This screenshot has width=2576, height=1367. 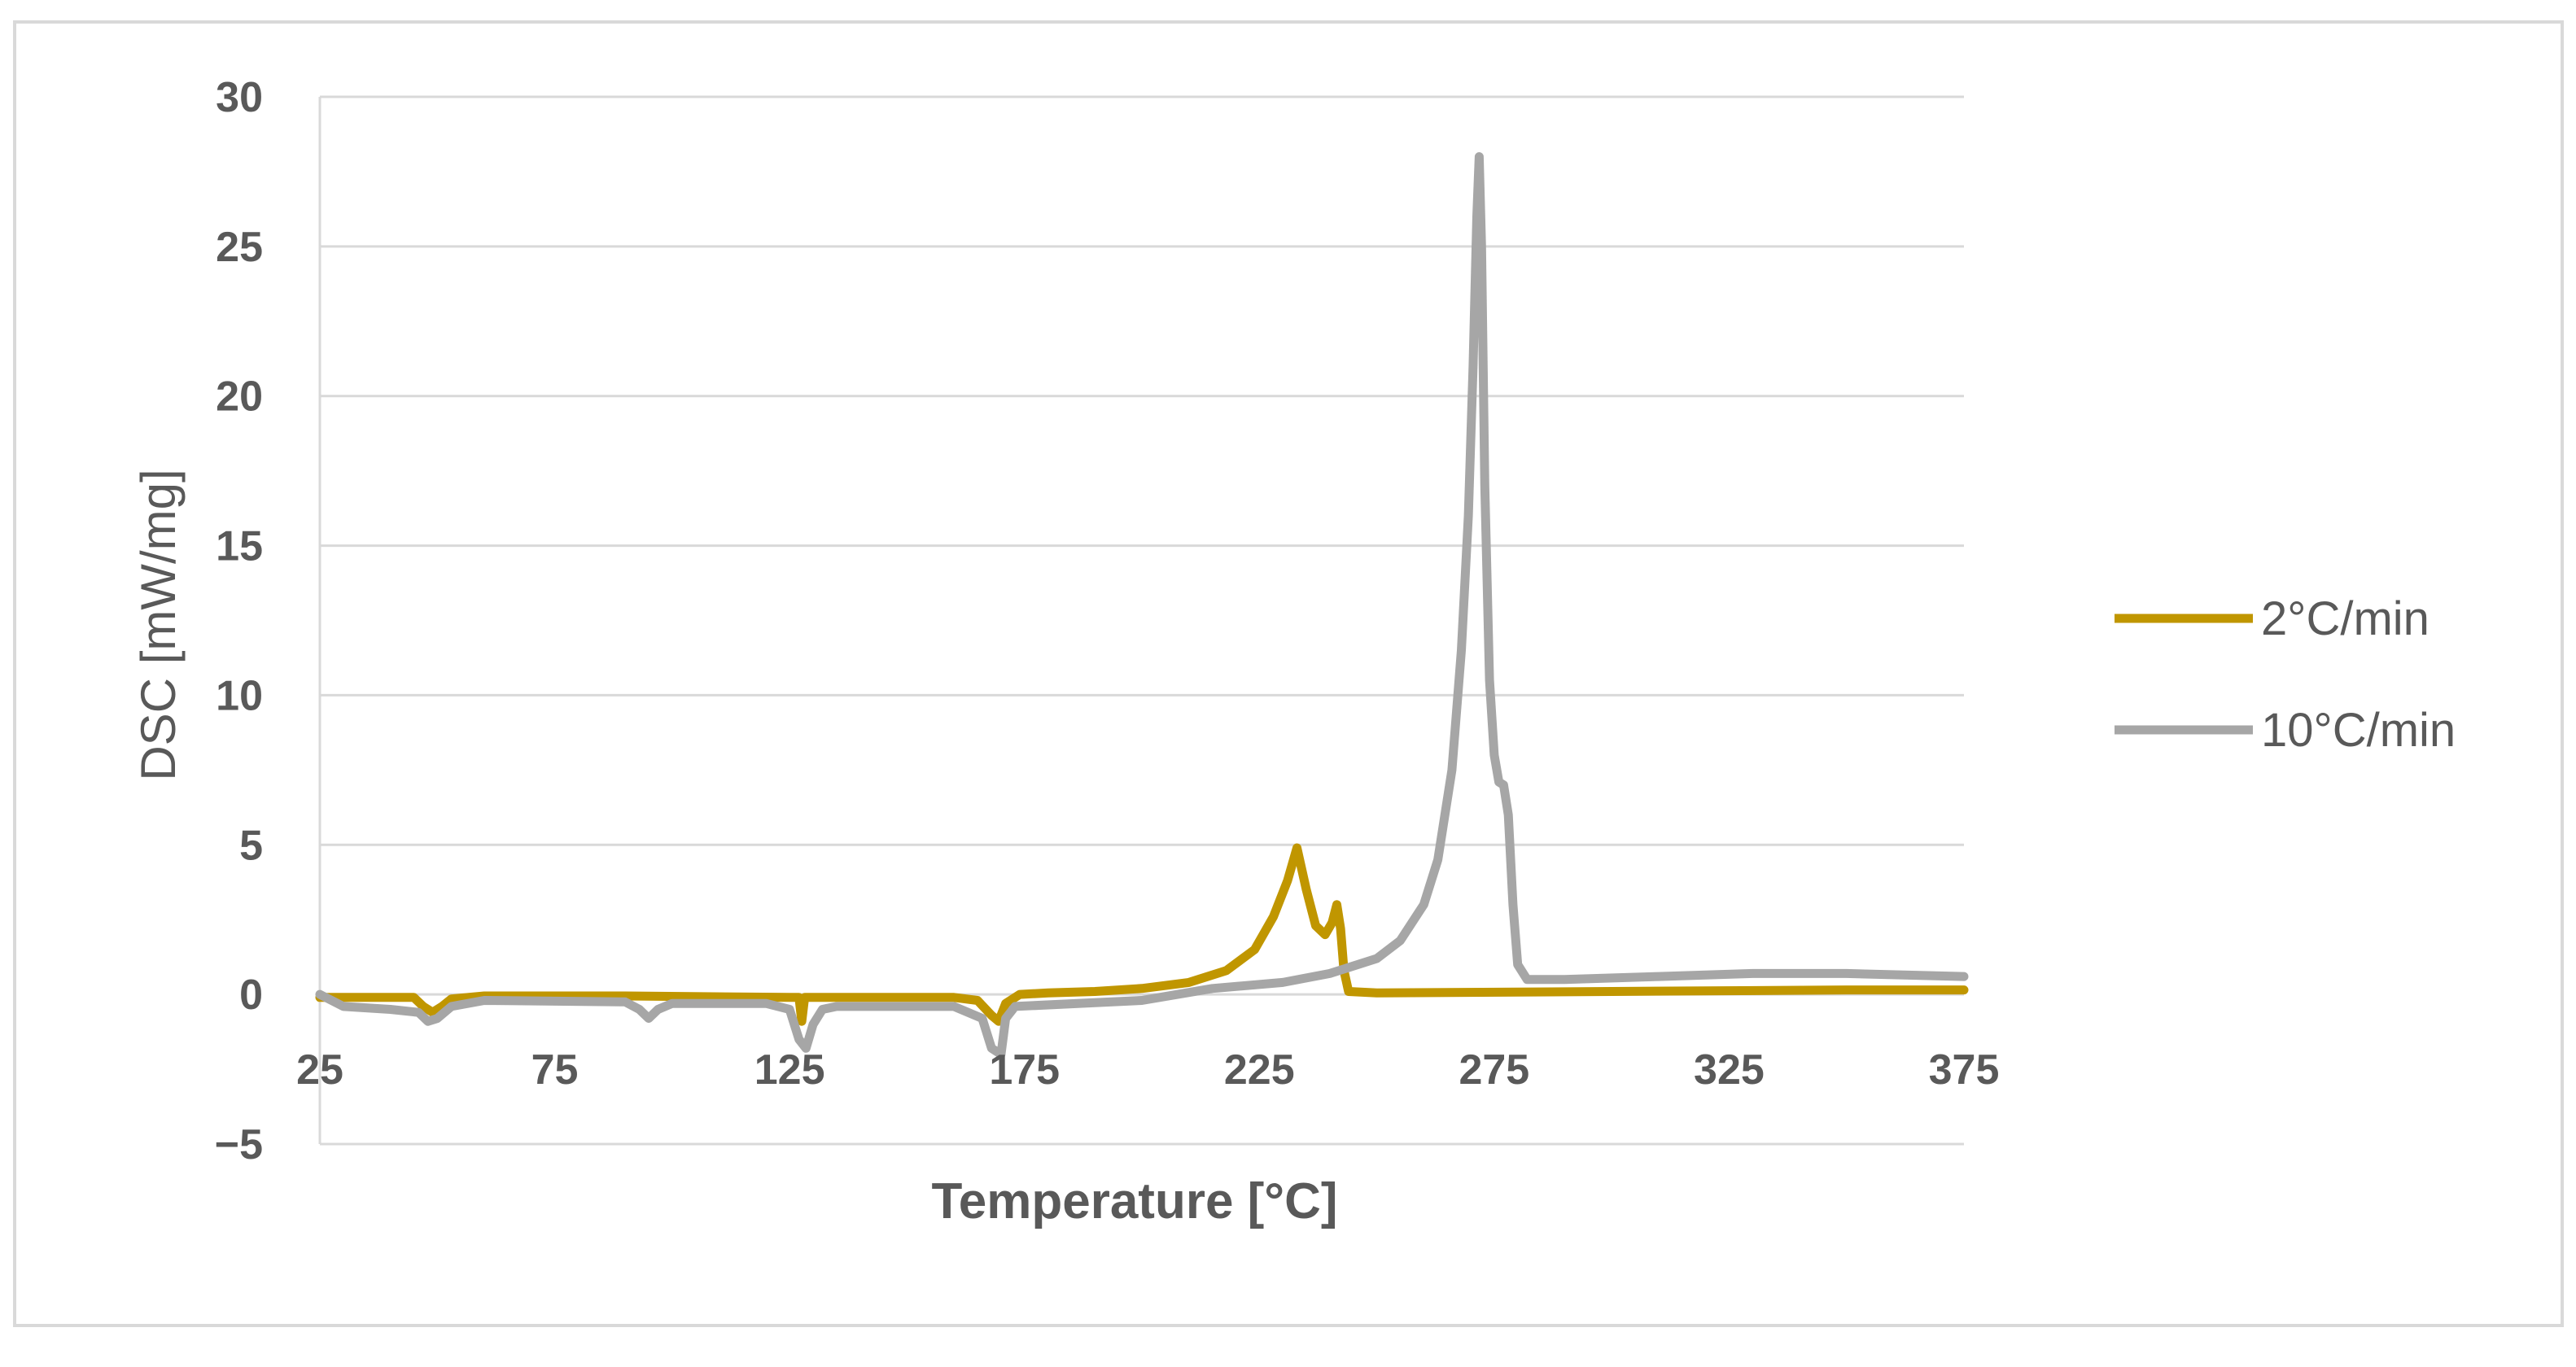 I want to click on legend-label: 2°C/min, so click(x=2345, y=619).